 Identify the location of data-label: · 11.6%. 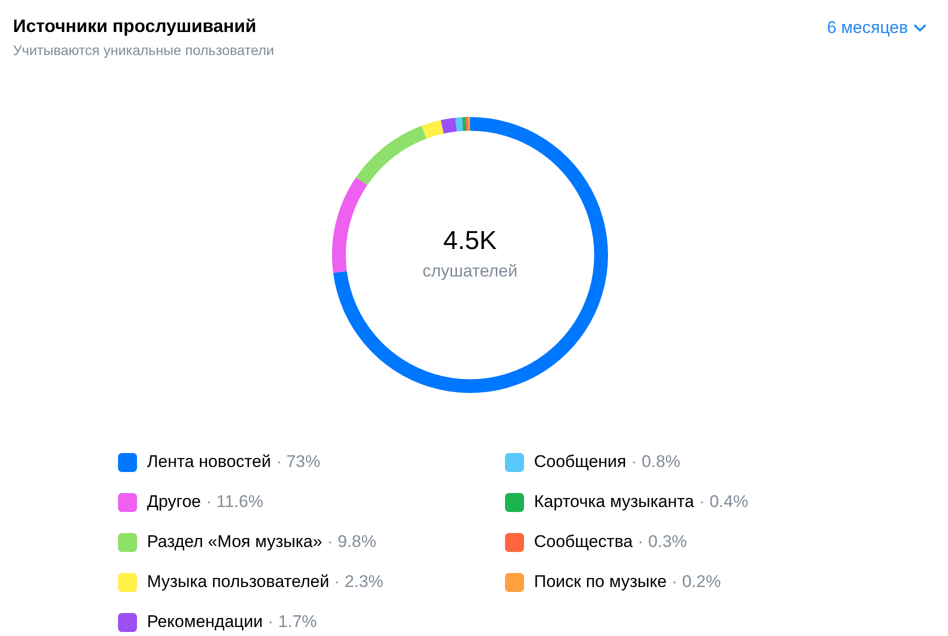
(235, 502).